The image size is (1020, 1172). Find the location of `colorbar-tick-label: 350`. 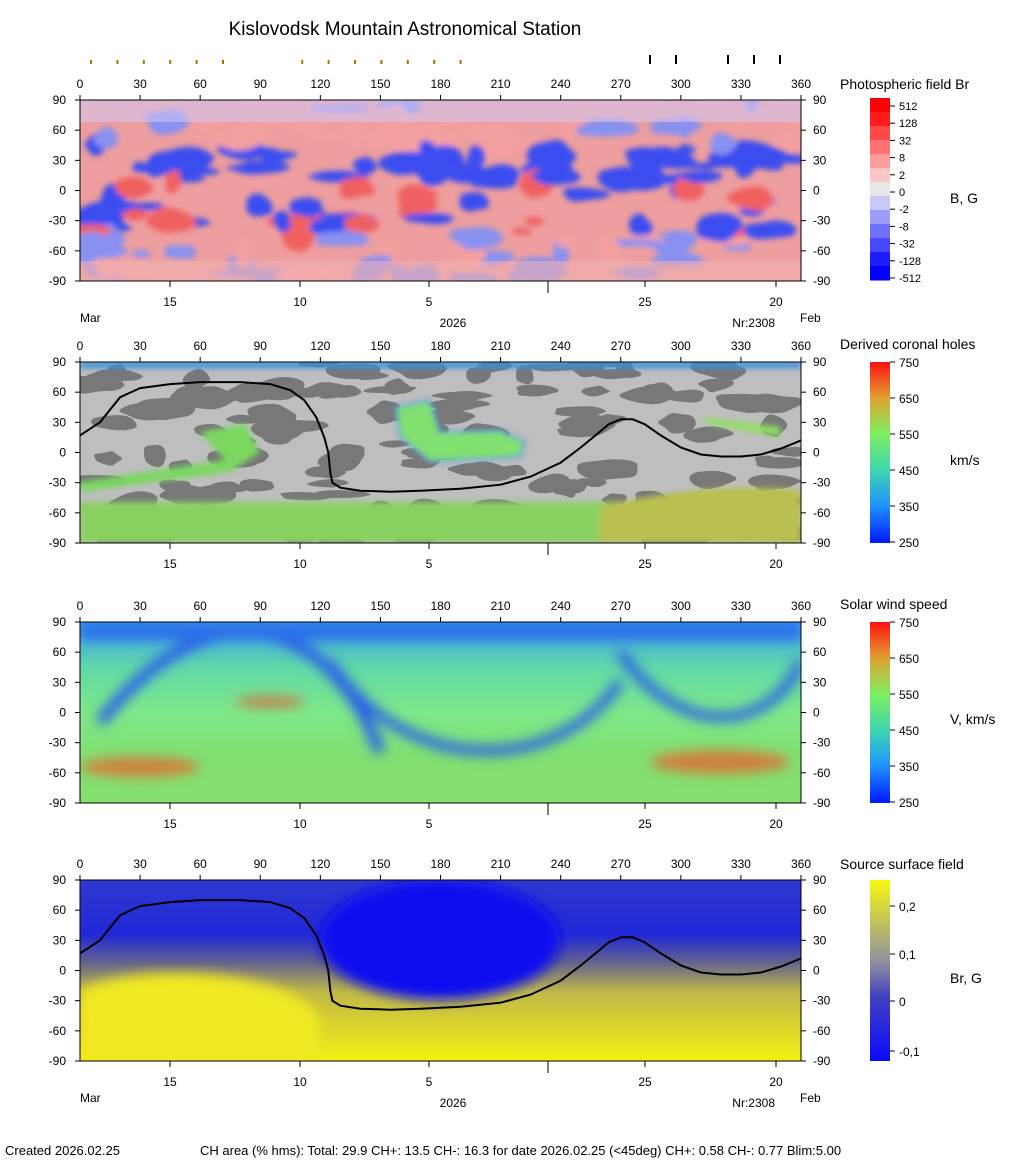

colorbar-tick-label: 350 is located at coordinates (909, 507).